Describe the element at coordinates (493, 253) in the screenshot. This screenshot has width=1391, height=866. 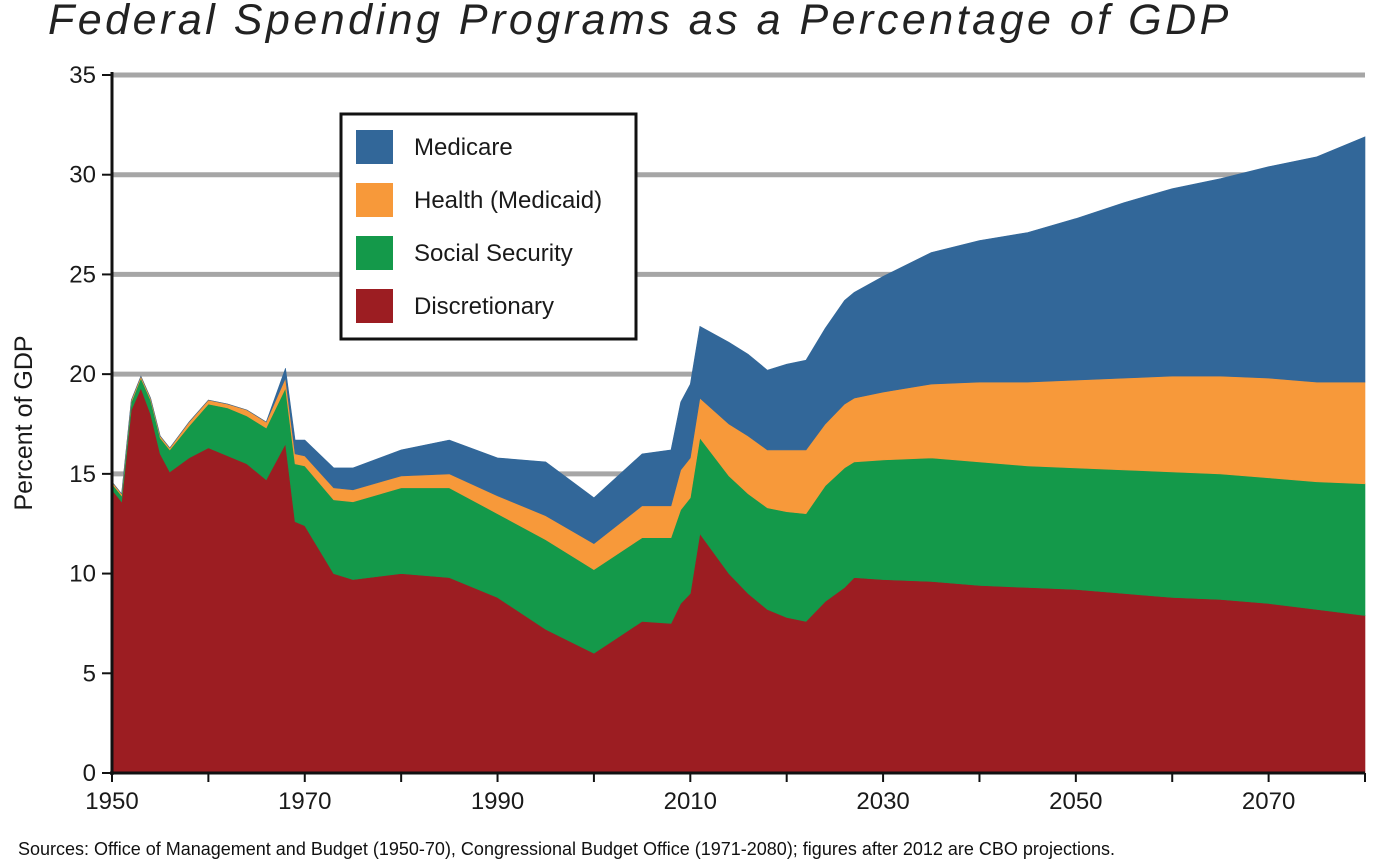
I see `legend-label-social-security: Social Security` at that location.